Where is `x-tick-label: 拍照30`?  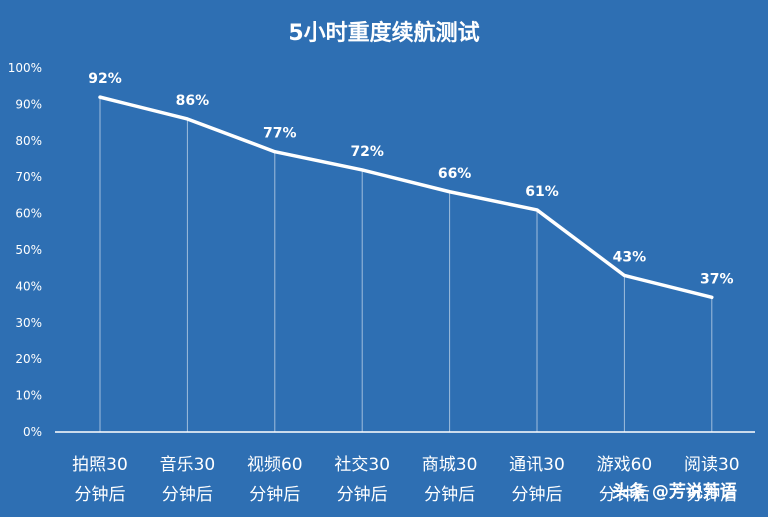 x-tick-label: 拍照30 is located at coordinates (100, 465).